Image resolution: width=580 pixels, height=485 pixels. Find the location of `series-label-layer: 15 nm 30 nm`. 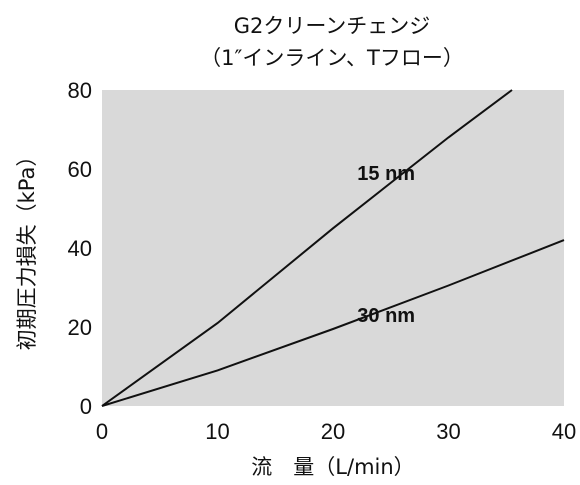

series-label-layer: 15 nm 30 nm is located at coordinates (386, 245).